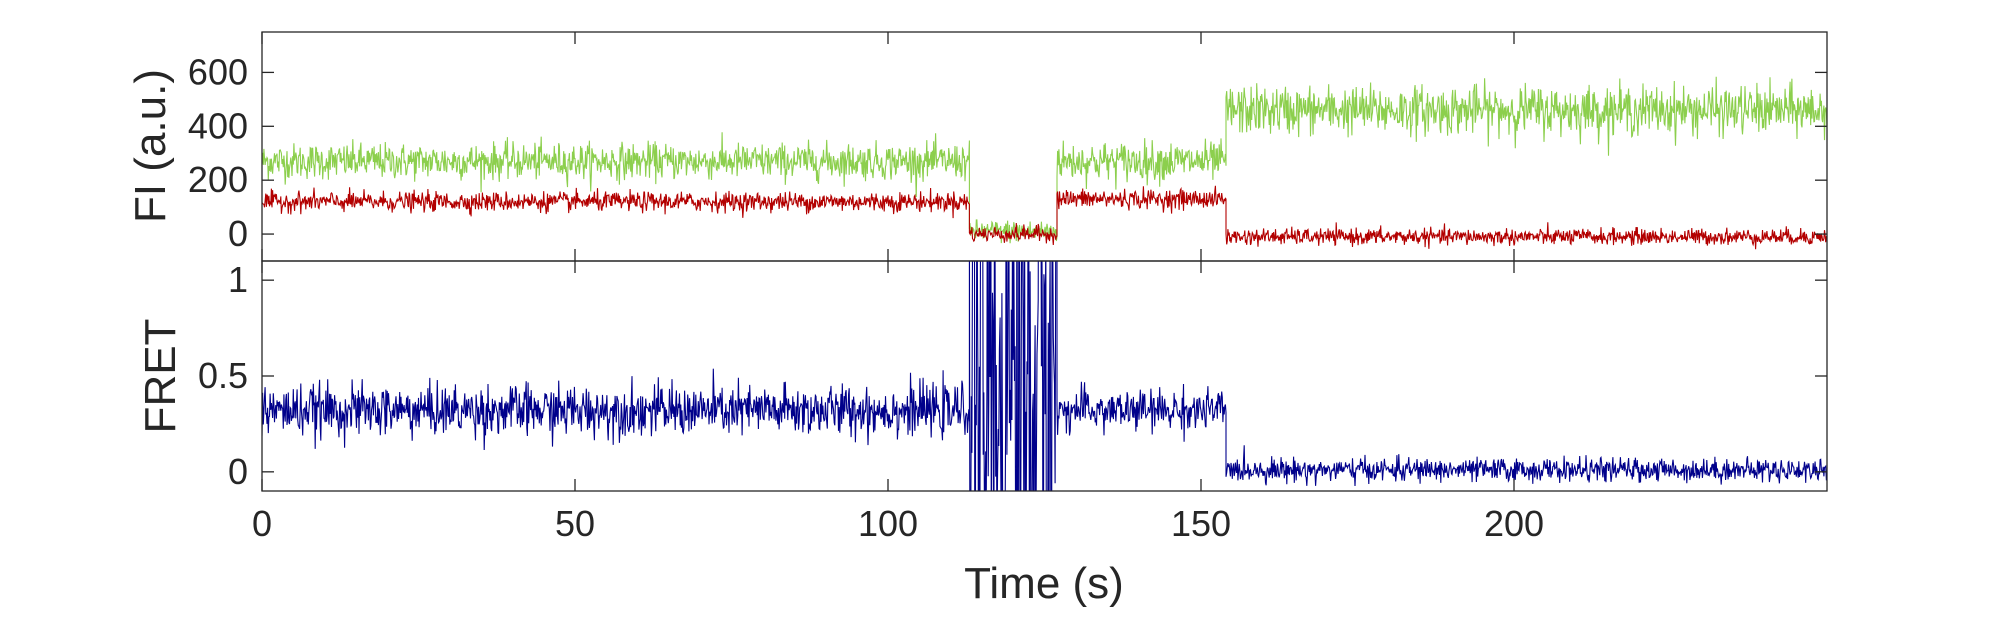 This screenshot has height=625, width=2005. Describe the element at coordinates (218, 125) in the screenshot. I see `fluorescence-y-tick-label: 400` at that location.